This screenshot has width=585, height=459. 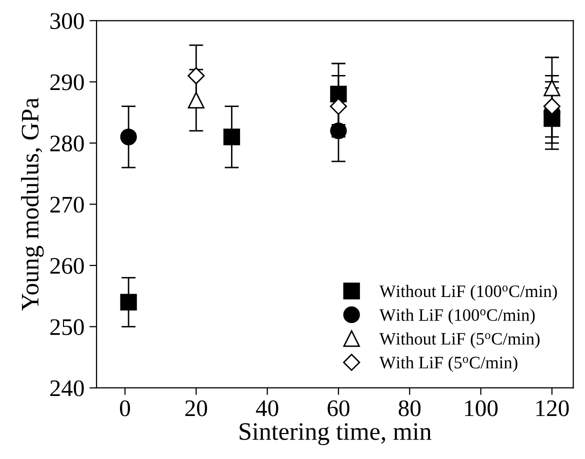 I want to click on x-tick-label: 60, so click(x=339, y=408).